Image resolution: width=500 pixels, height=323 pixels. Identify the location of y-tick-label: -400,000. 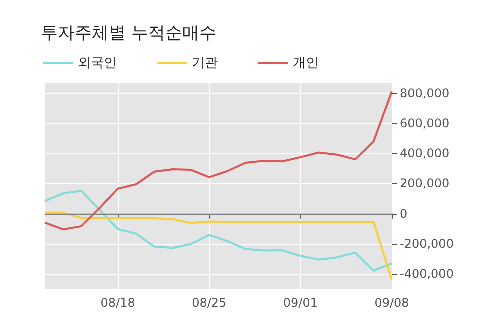
(427, 273).